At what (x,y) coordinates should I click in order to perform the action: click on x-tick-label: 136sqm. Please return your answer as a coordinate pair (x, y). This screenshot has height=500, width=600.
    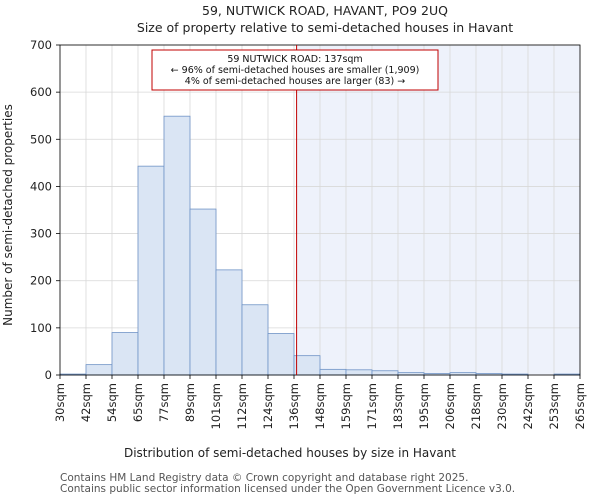
    Looking at the image, I should click on (294, 406).